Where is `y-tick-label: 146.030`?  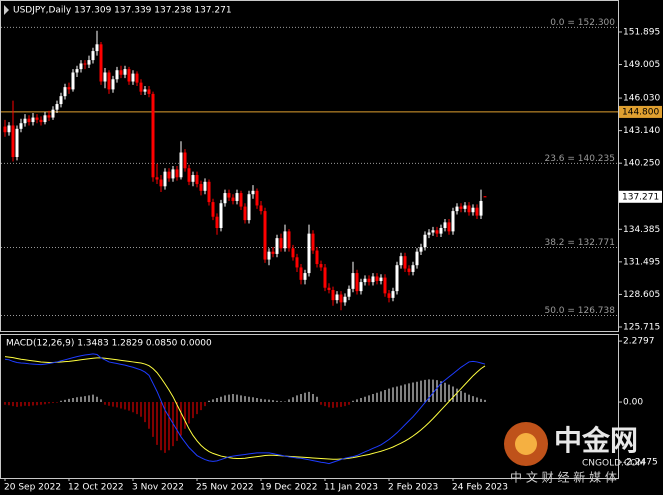 y-tick-label: 146.030 is located at coordinates (641, 99).